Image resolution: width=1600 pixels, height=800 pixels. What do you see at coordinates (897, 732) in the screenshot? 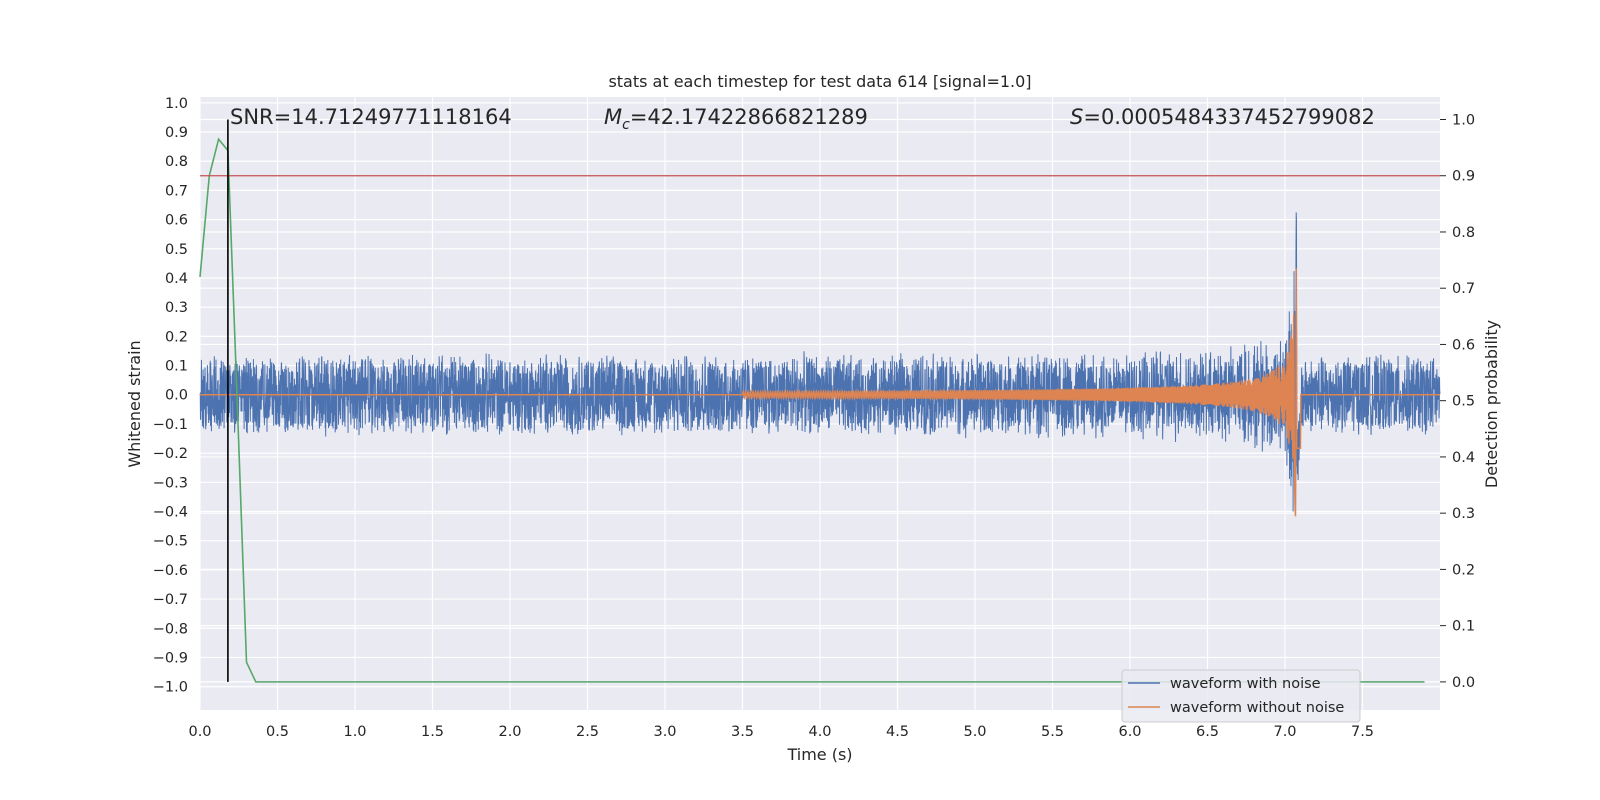
I see `x-tick-label: 4.5` at bounding box center [897, 732].